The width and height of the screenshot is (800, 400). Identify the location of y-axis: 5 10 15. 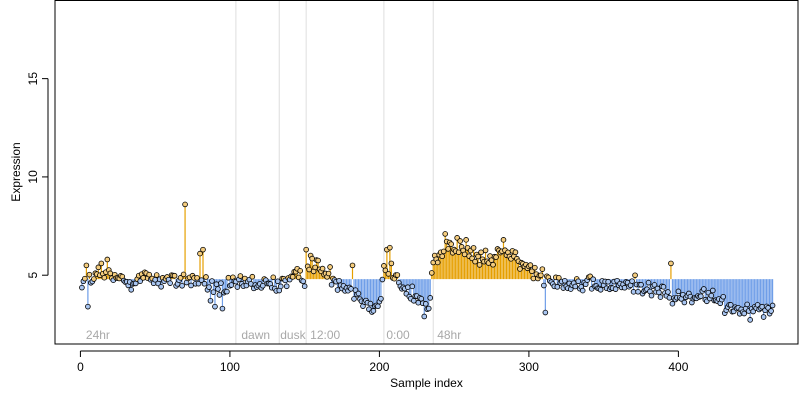
(37, 175).